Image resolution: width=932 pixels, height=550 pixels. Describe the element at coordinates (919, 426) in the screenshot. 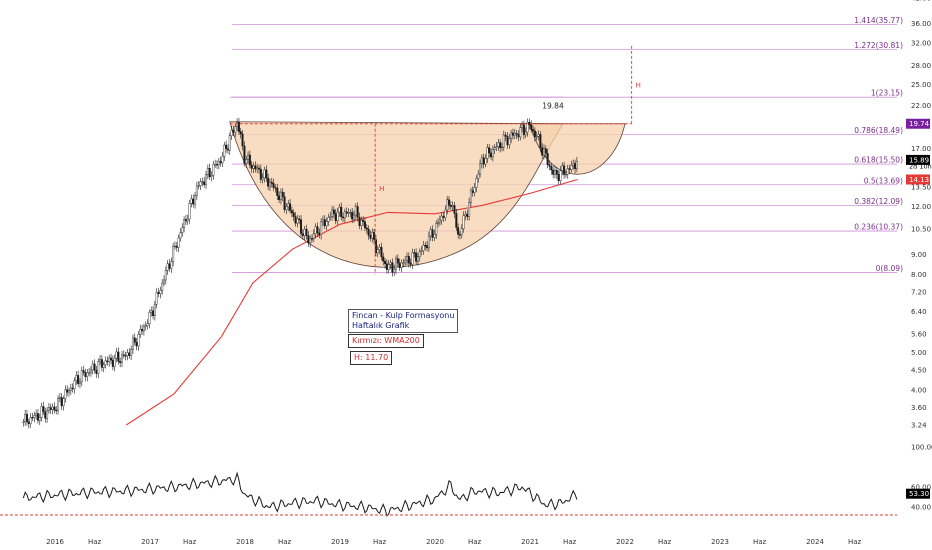

I see `price-tick-19: 3.24` at that location.